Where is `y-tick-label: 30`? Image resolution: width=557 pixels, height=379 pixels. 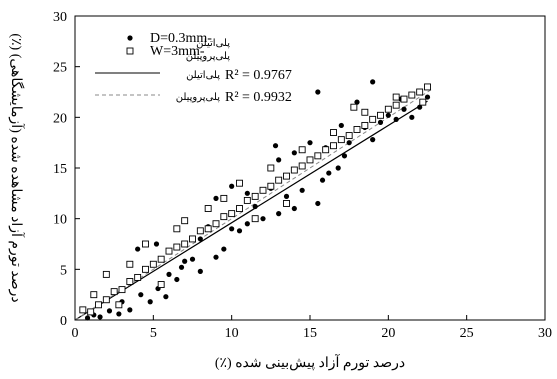
y-tick-label: 30 is located at coordinates (60, 17).